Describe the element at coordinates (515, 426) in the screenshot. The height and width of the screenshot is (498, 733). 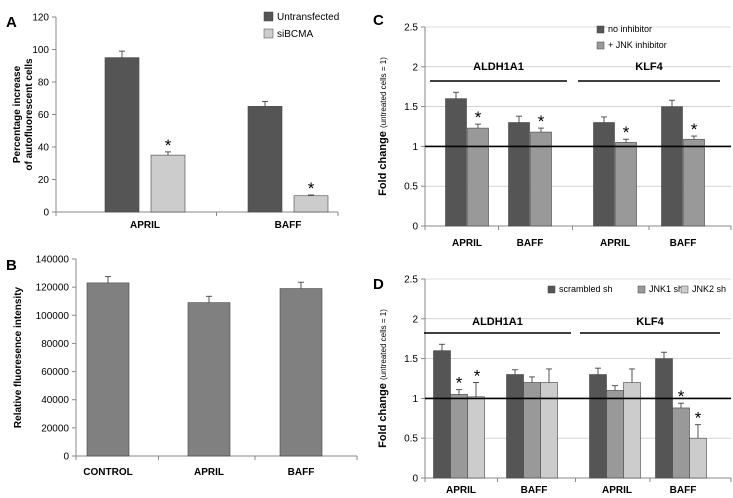
I see `bar-D-s0-c1` at that location.